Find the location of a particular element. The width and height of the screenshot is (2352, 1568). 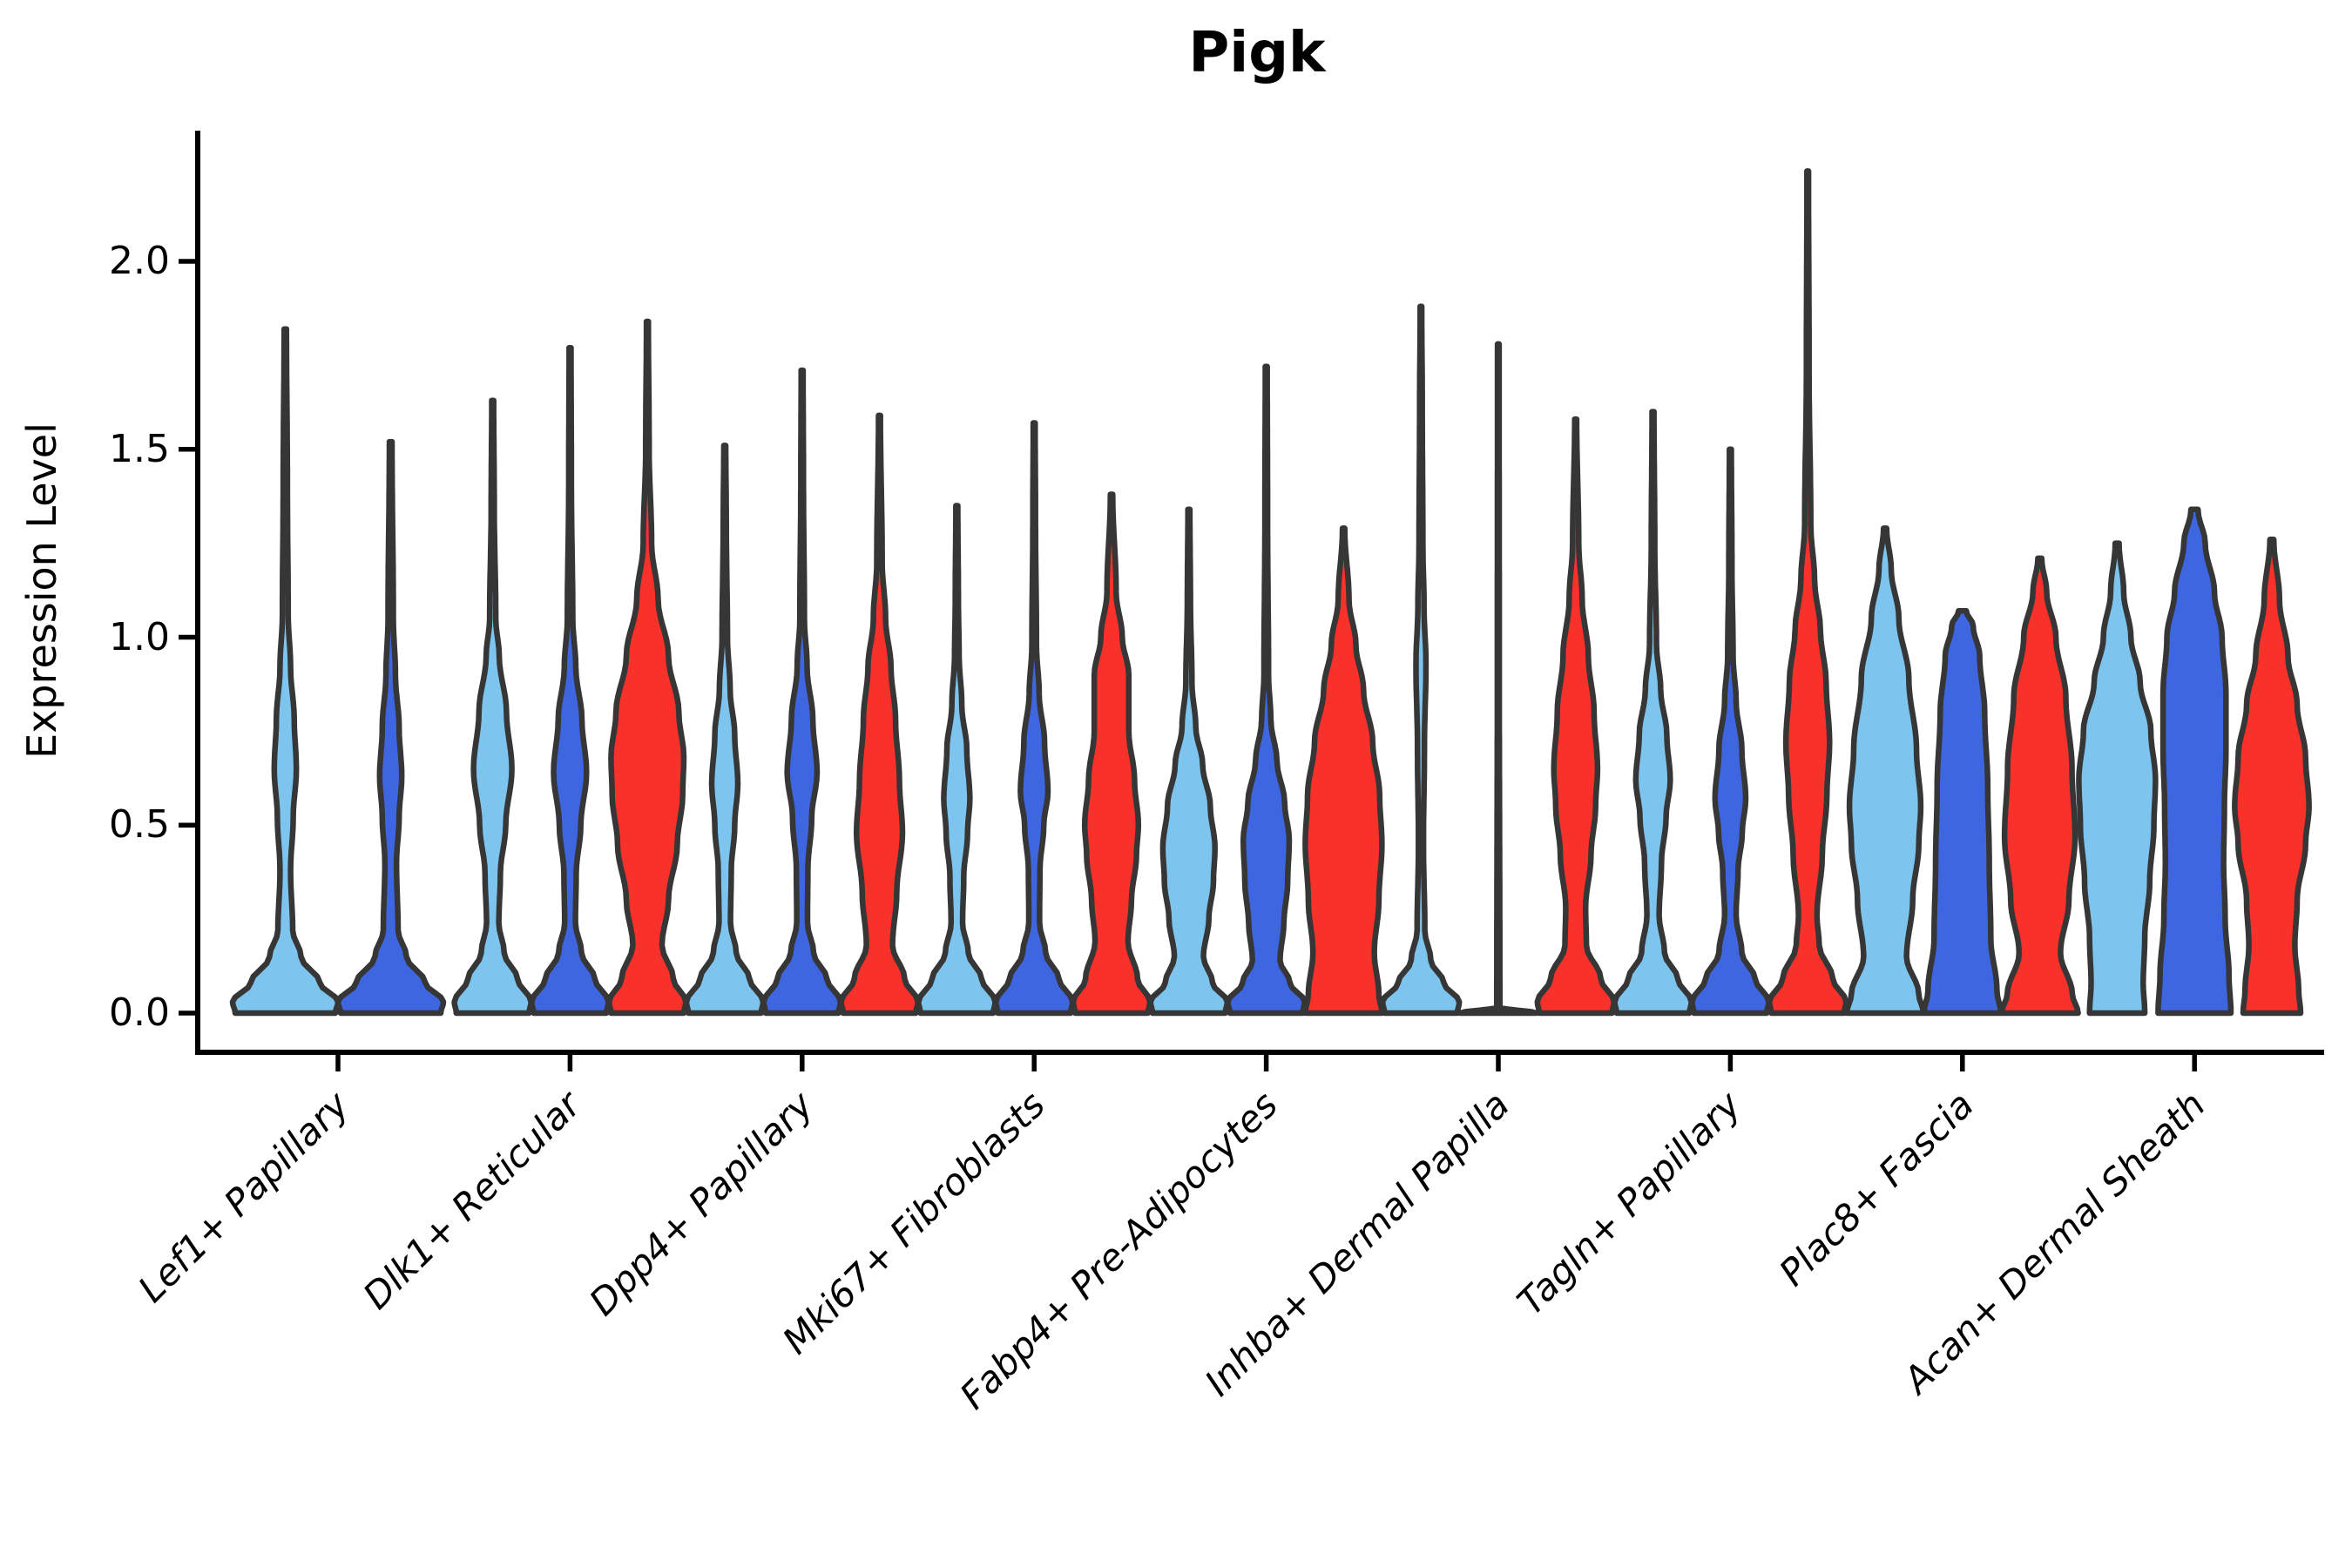

chart-title: Pigk is located at coordinates (1257, 53).